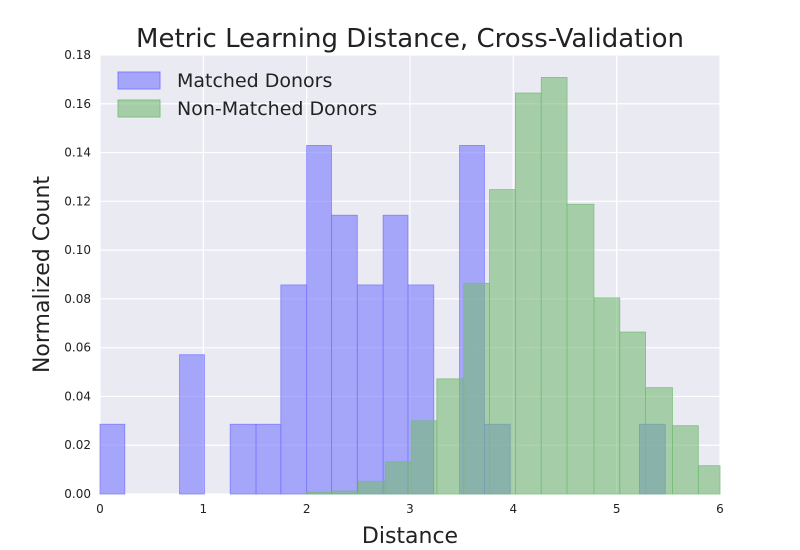 The width and height of the screenshot is (800, 550). Describe the element at coordinates (100, 509) in the screenshot. I see `x-tick-label: 0` at that location.